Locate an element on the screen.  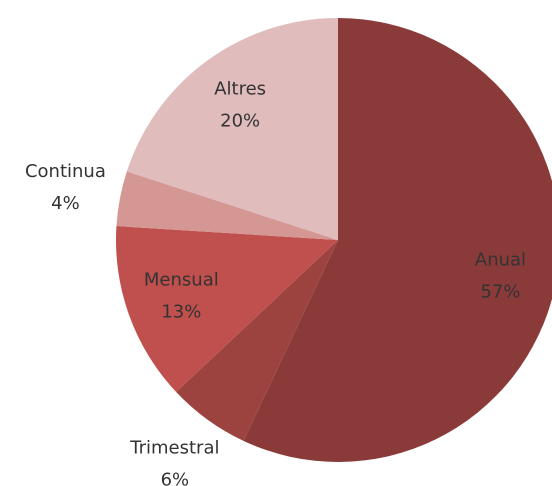
slice-label: Mensual is located at coordinates (181, 279).